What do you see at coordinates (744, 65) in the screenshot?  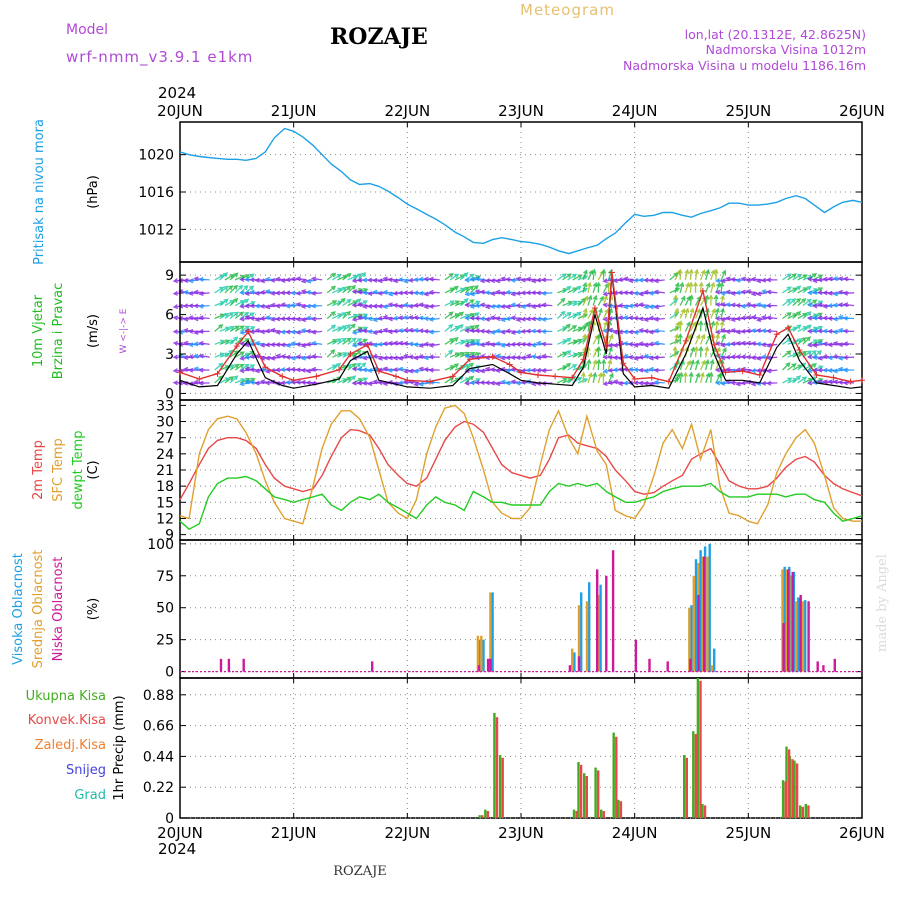 I see `model-altitude-label: Nadmorska Visina u modelu 1186.16m` at bounding box center [744, 65].